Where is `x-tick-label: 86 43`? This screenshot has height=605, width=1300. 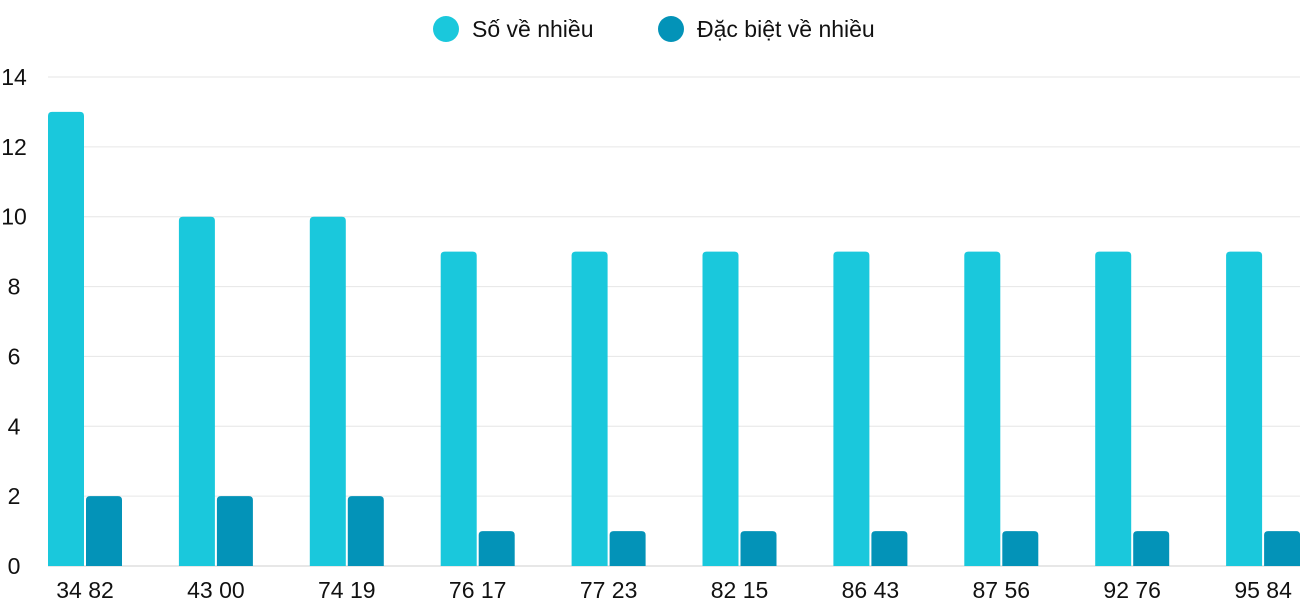
x-tick-label: 86 43 is located at coordinates (871, 588).